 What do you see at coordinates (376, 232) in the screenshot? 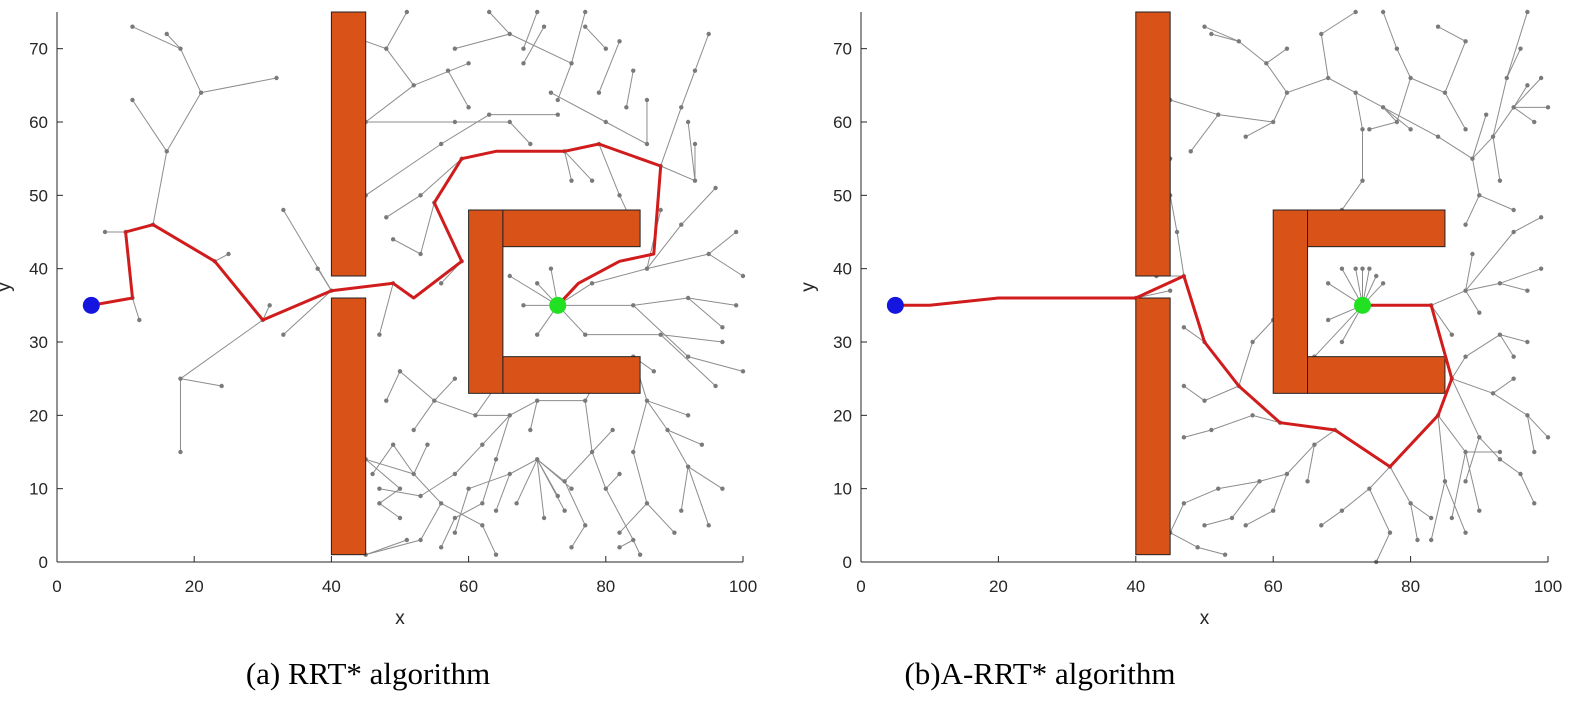
I see `planned-path` at bounding box center [376, 232].